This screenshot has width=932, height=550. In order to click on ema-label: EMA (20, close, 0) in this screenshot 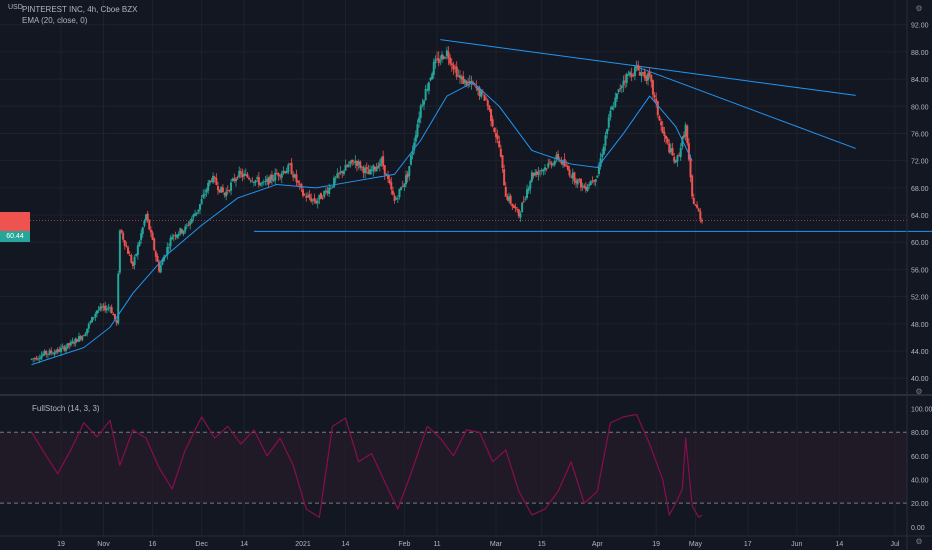, I will do `click(55, 20)`.